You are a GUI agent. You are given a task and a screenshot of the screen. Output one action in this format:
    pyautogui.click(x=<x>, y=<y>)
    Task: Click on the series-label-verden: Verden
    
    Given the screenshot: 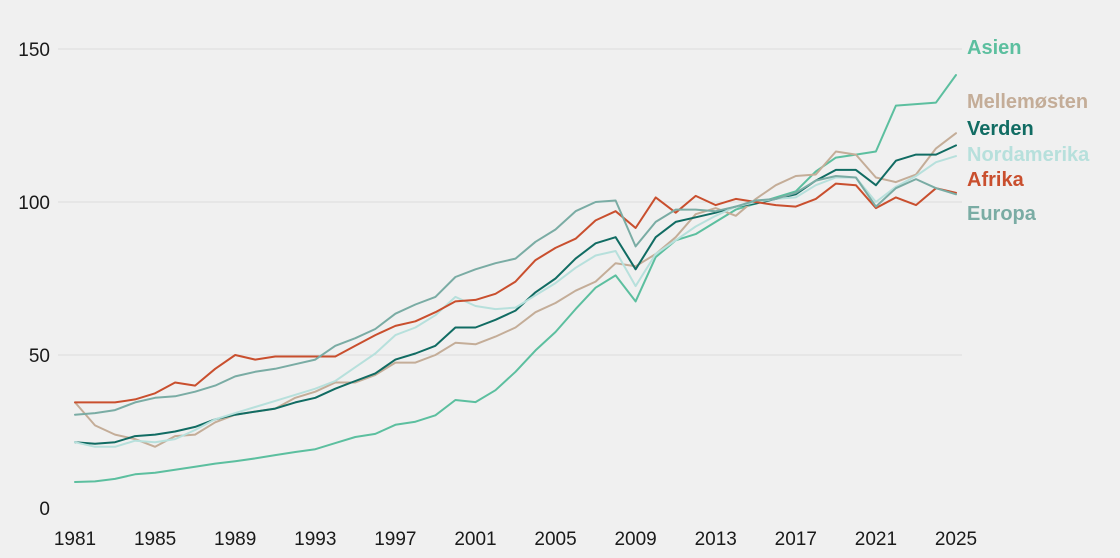 What is the action you would take?
    pyautogui.click(x=1000, y=129)
    